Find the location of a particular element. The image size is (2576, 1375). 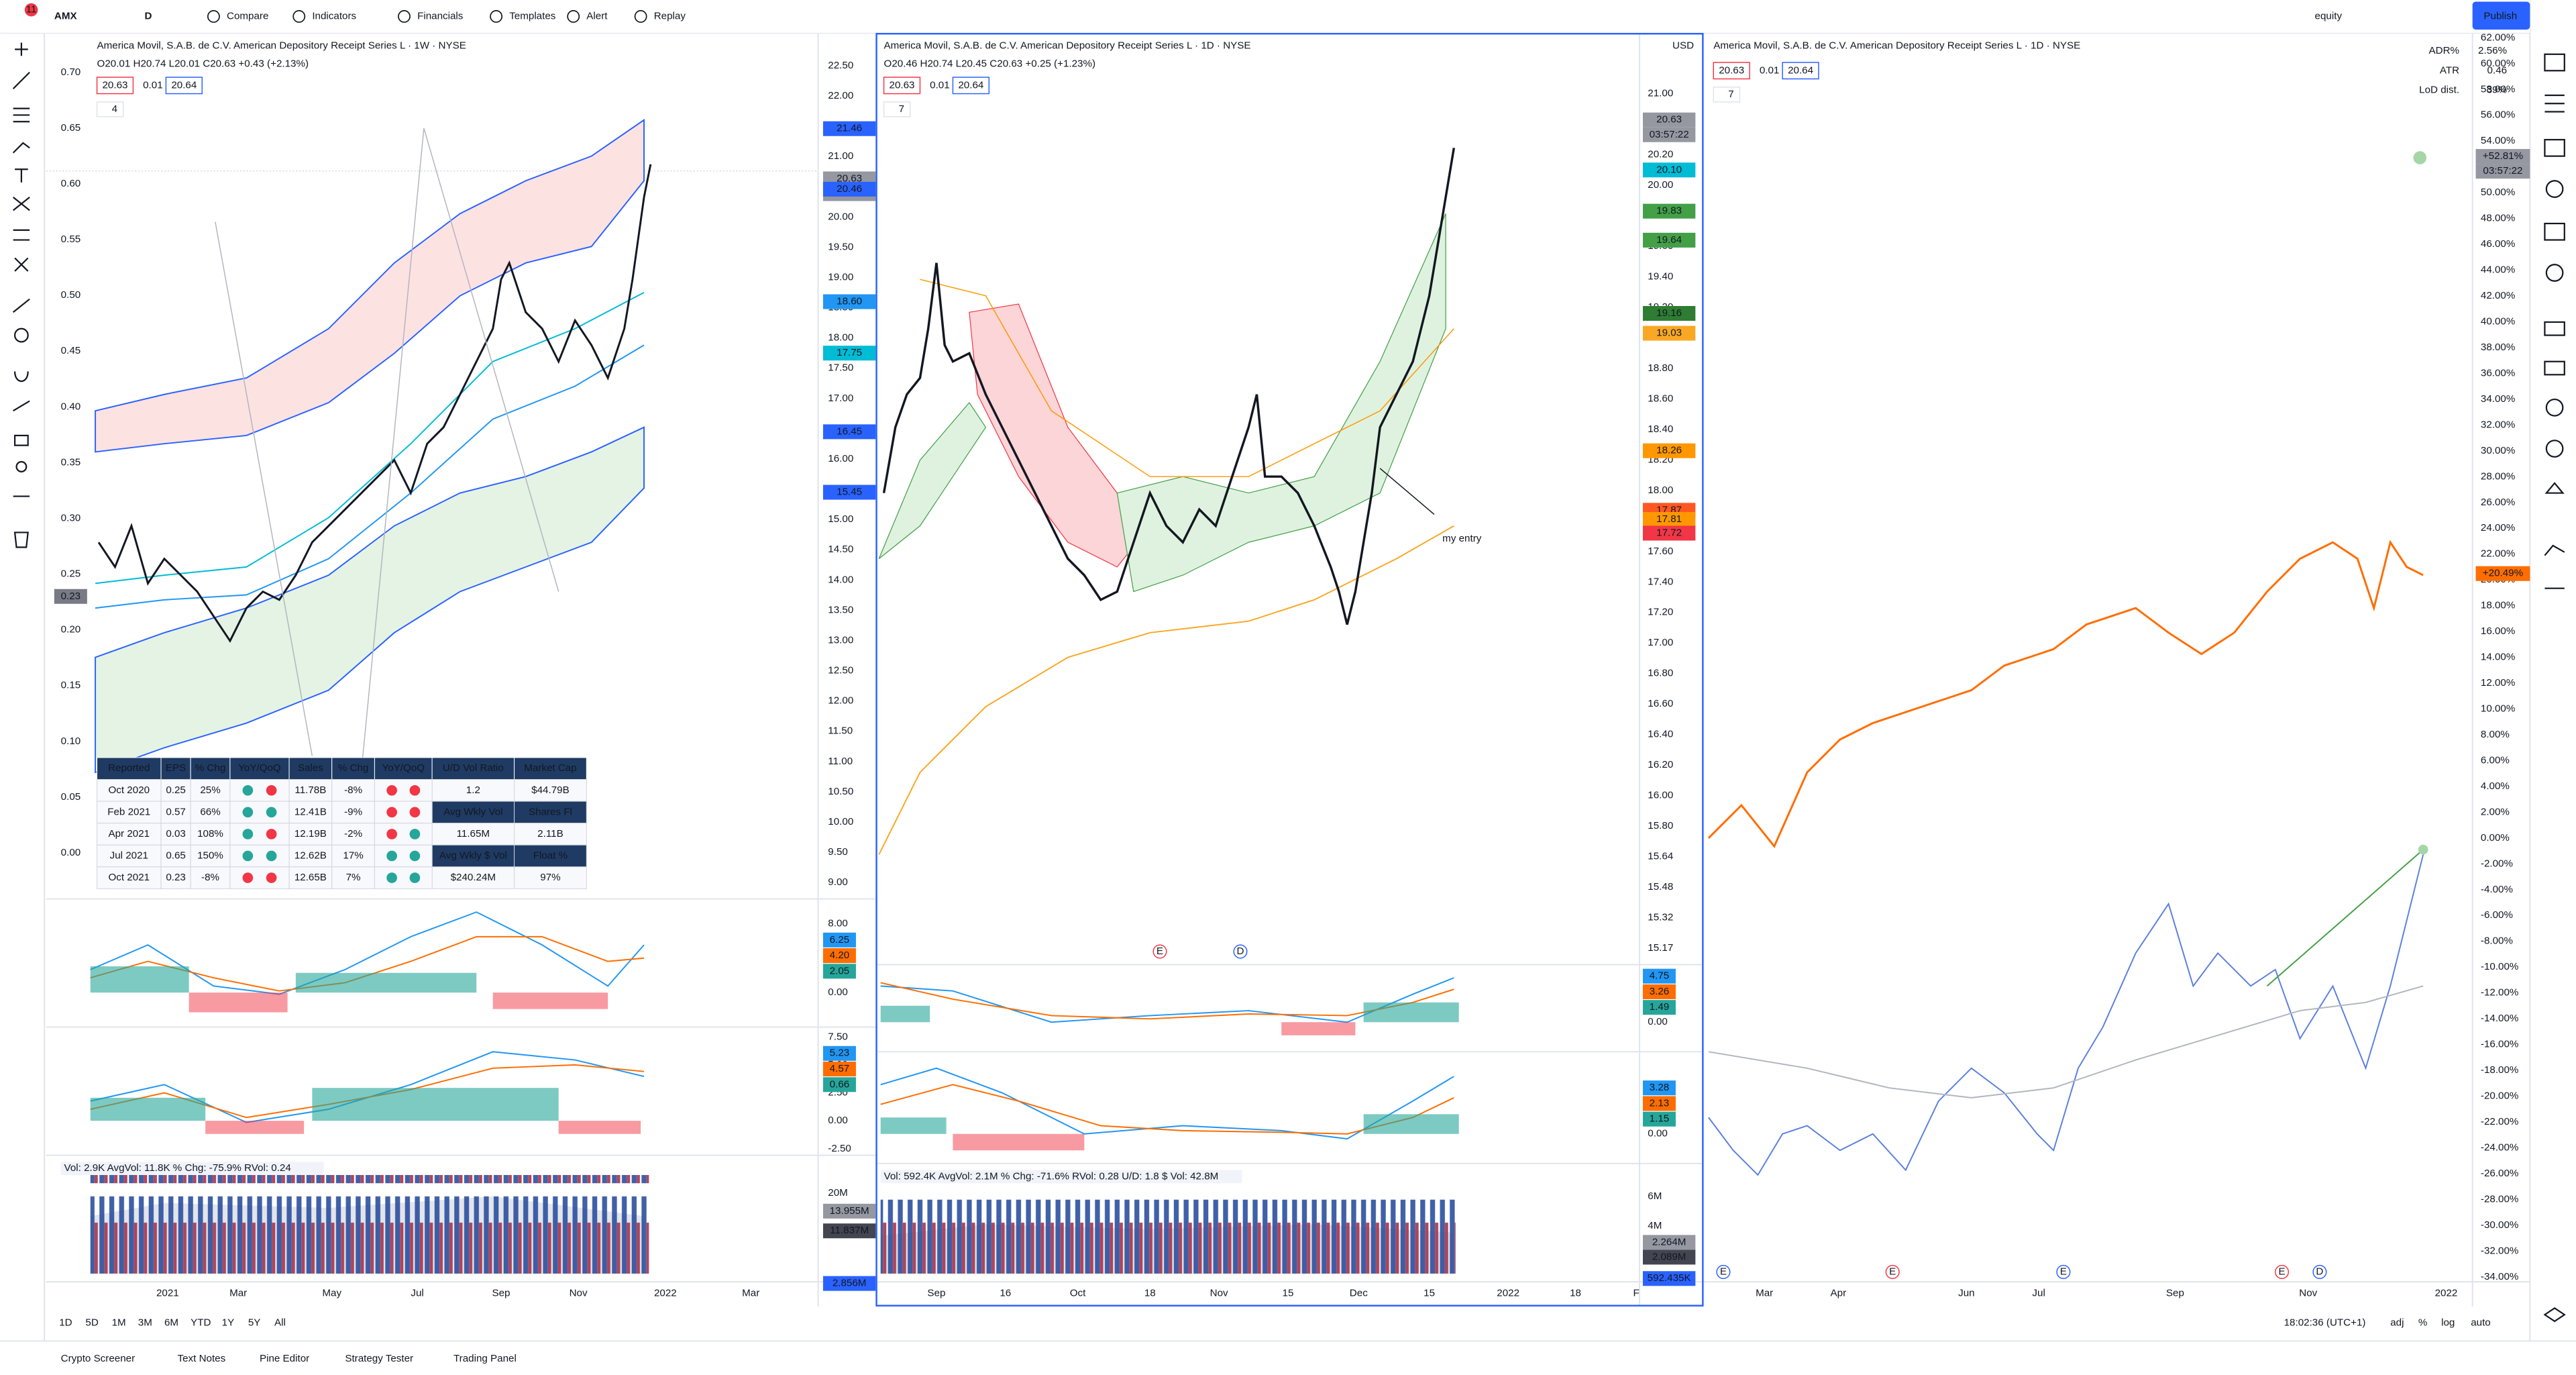

panel-tab: Crypto Screener is located at coordinates (98, 1359).